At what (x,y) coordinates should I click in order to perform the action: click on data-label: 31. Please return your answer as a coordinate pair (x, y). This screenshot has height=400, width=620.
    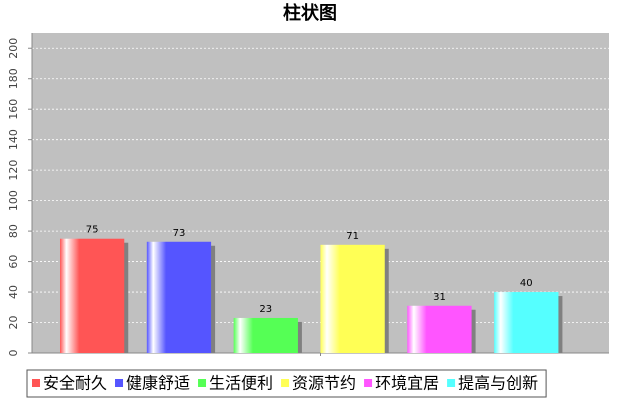
    Looking at the image, I should click on (439, 297).